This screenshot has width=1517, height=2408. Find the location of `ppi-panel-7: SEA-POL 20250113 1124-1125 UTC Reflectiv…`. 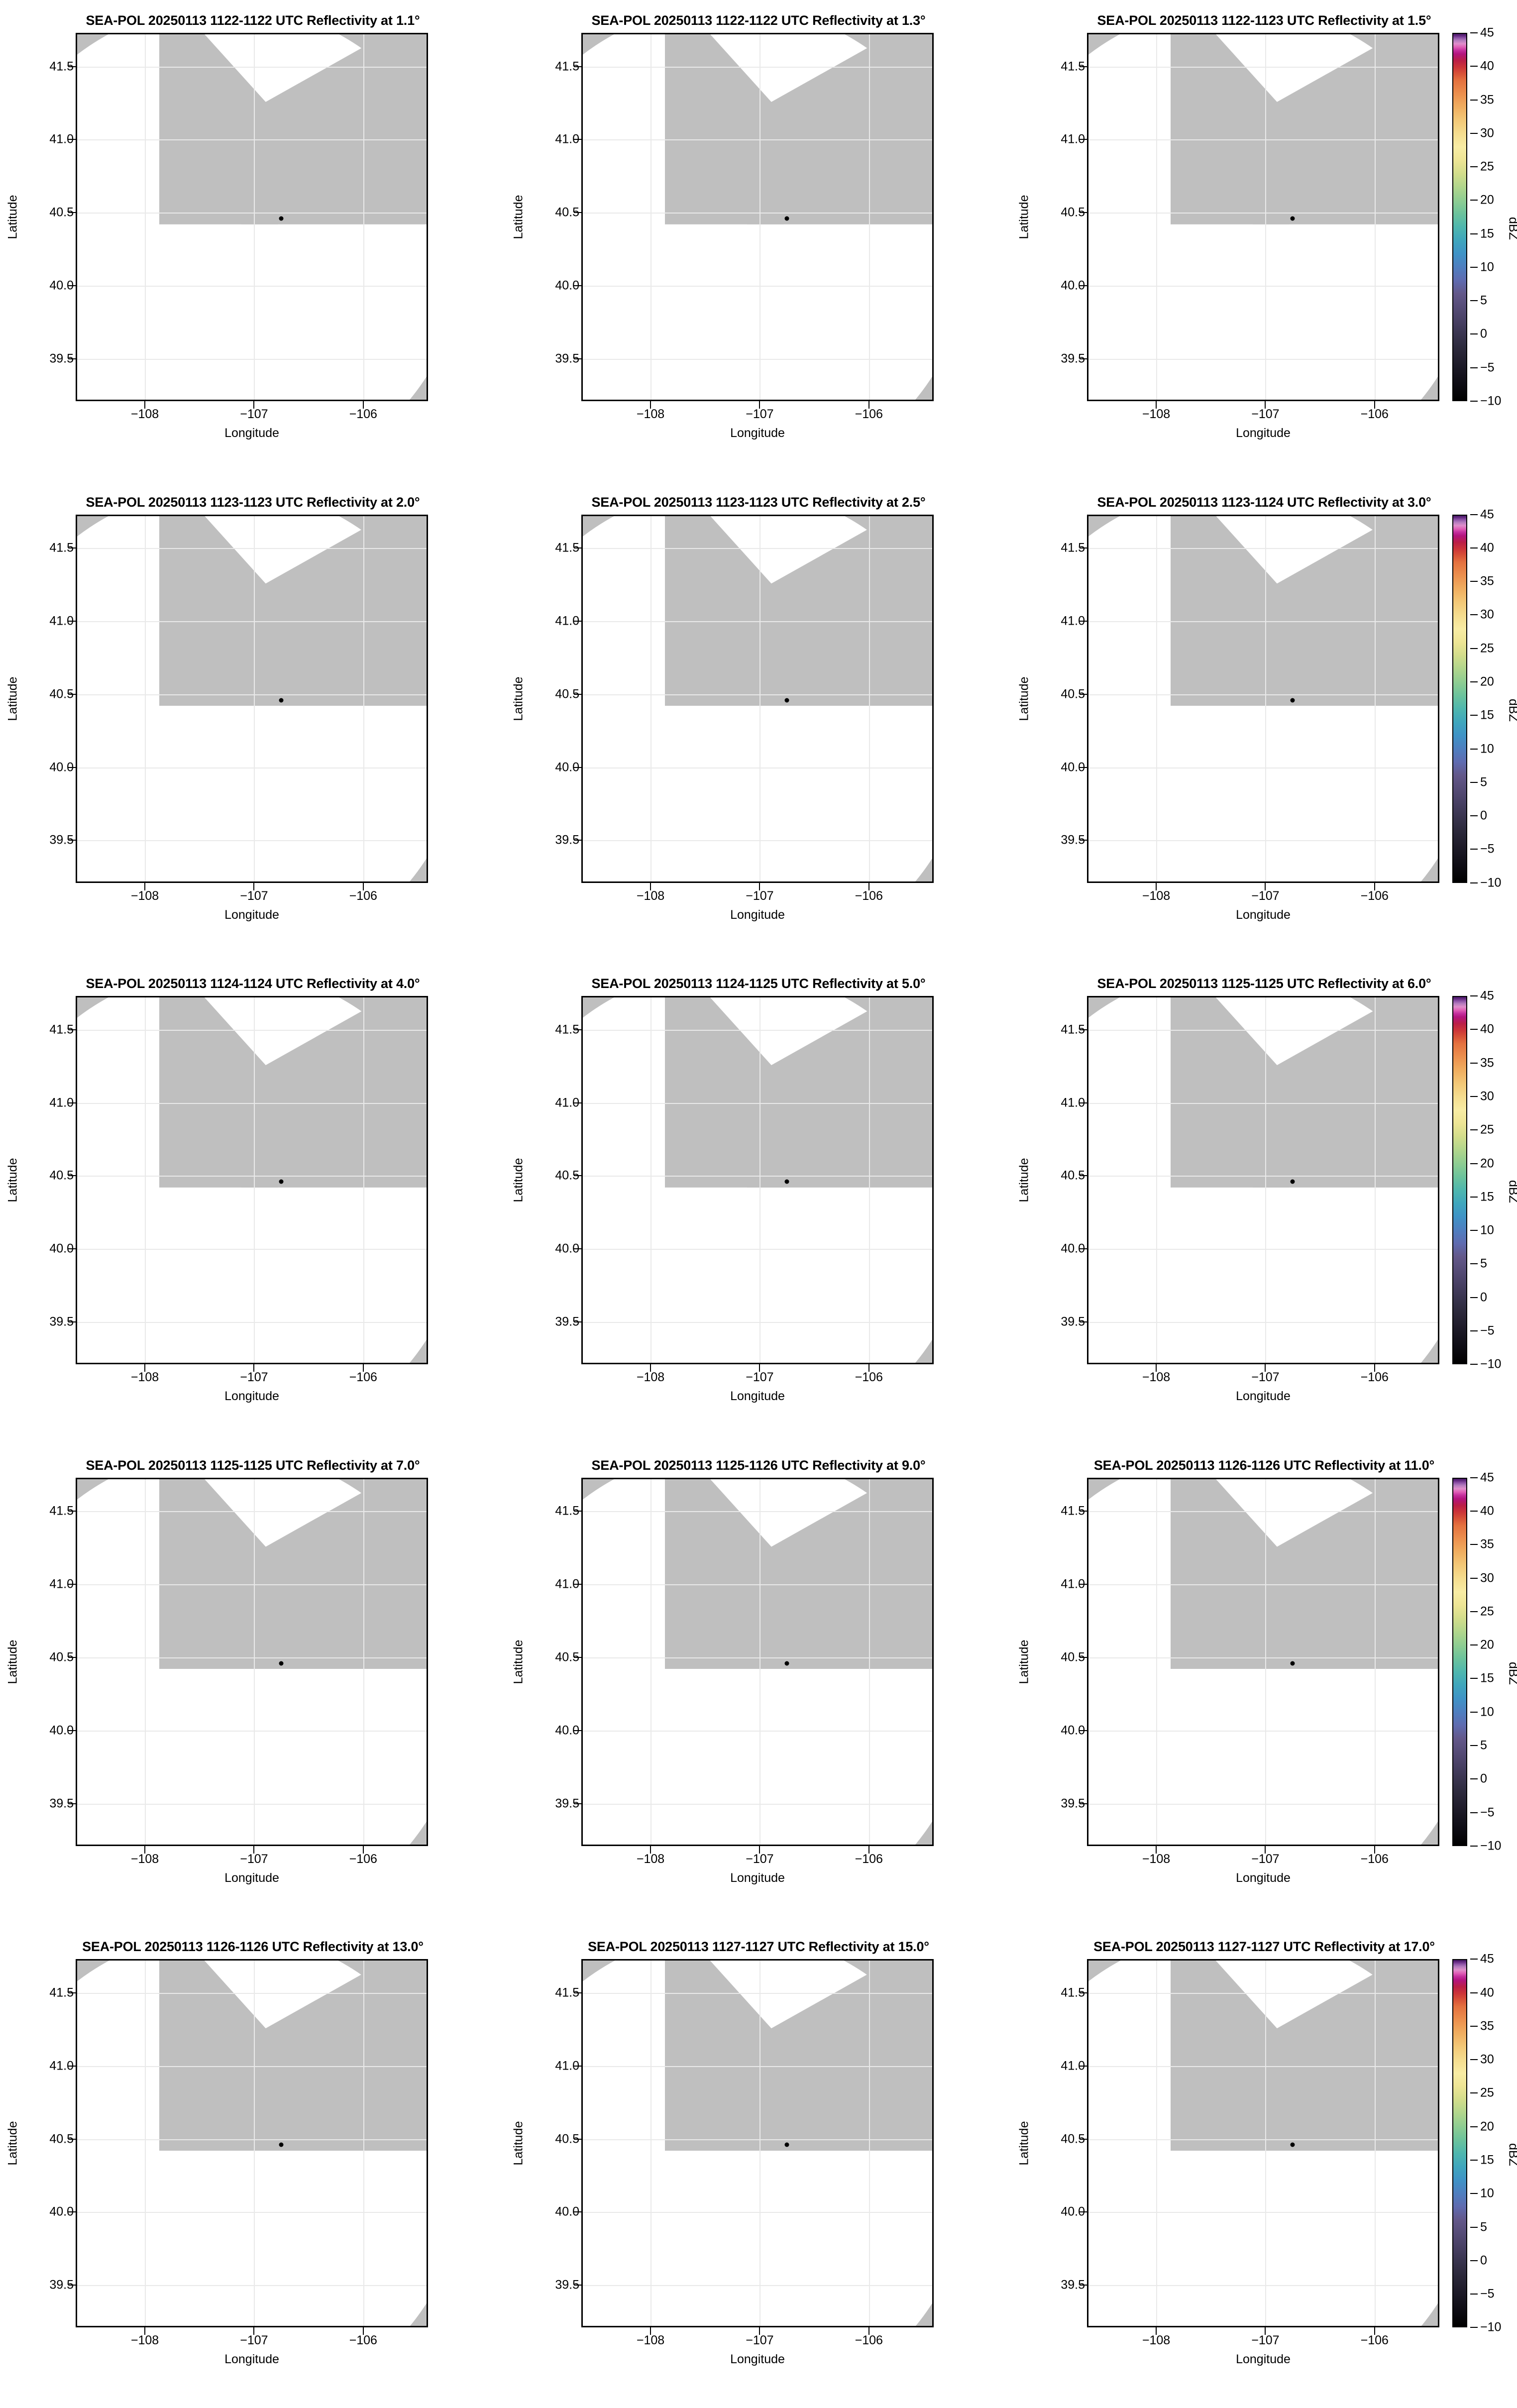

ppi-panel-7: SEA-POL 20250113 1124-1125 UTC Reflectiv… is located at coordinates (758, 1204).